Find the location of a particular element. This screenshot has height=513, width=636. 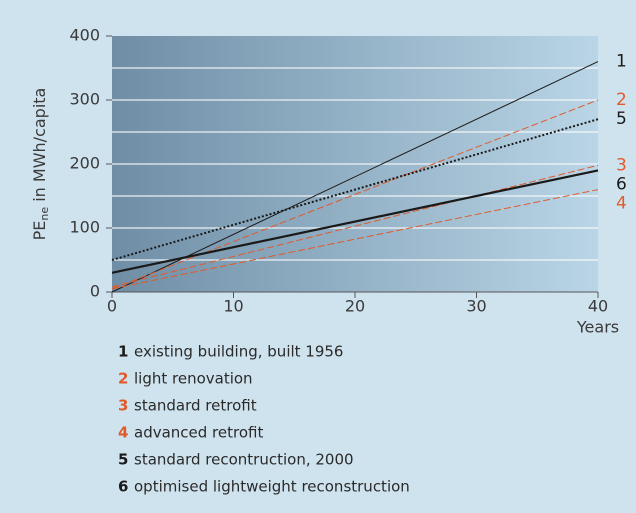

end-label: 5 is located at coordinates (621, 119).